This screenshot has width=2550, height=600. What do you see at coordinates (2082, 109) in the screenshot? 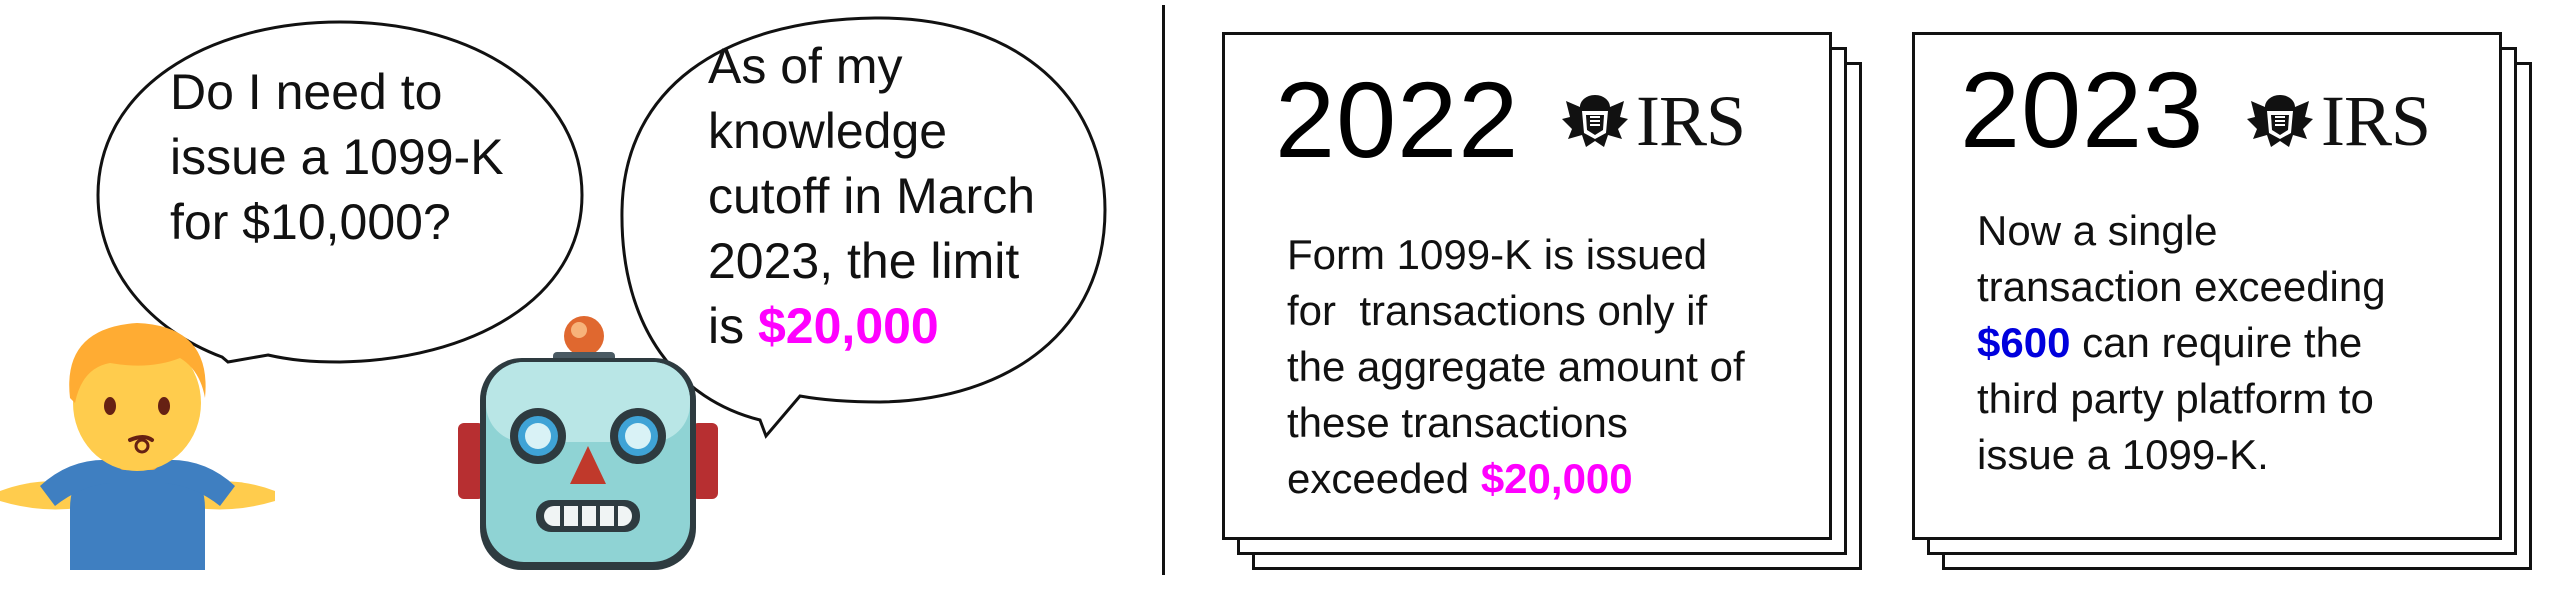
I see `card-year: 2023` at bounding box center [2082, 109].